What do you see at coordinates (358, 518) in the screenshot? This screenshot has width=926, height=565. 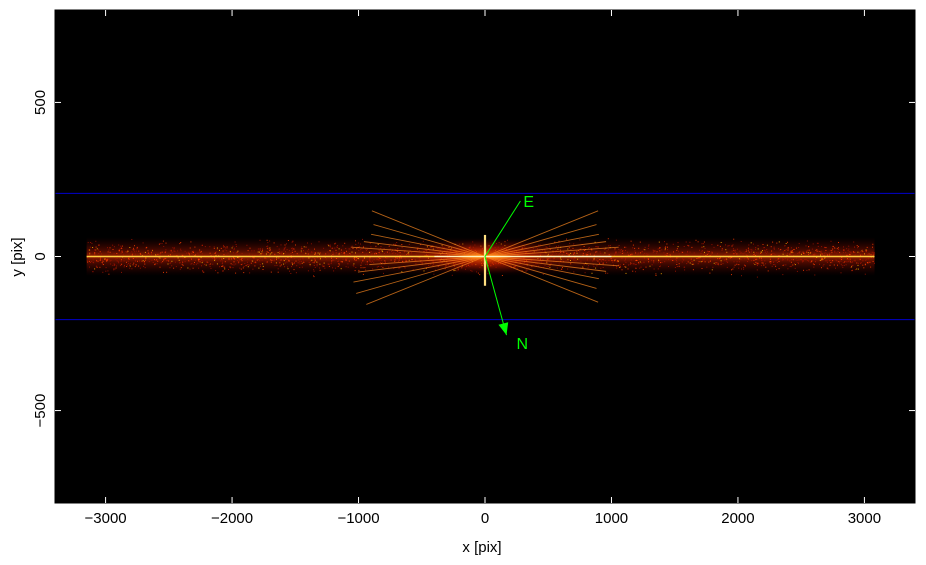 I see `x-tick-label: −1000` at bounding box center [358, 518].